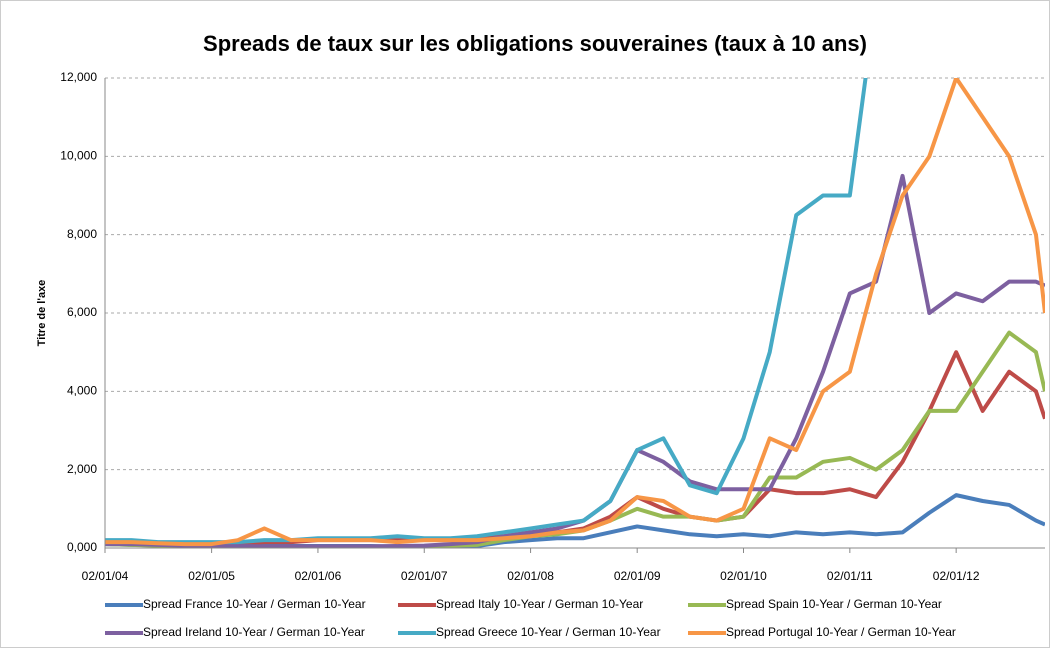 This screenshot has height=648, width=1050. Describe the element at coordinates (318, 576) in the screenshot. I see `x-tick-label: 02/01/06` at that location.